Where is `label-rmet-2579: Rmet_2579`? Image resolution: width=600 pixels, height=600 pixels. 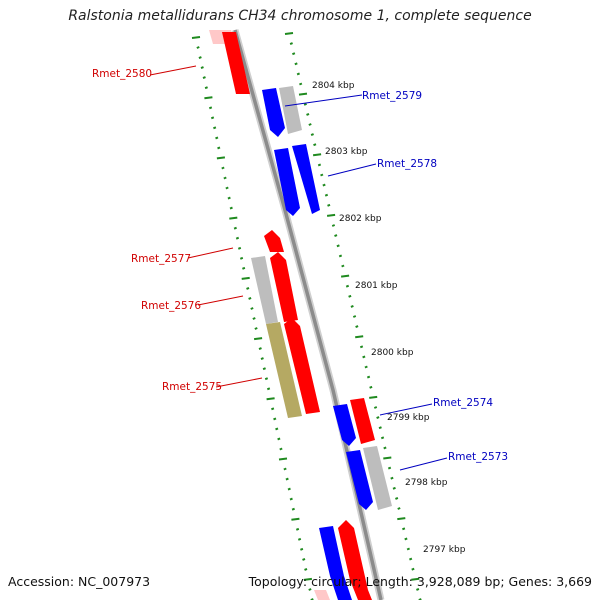
label-rmet-2579: Rmet_2579 is located at coordinates (392, 96).